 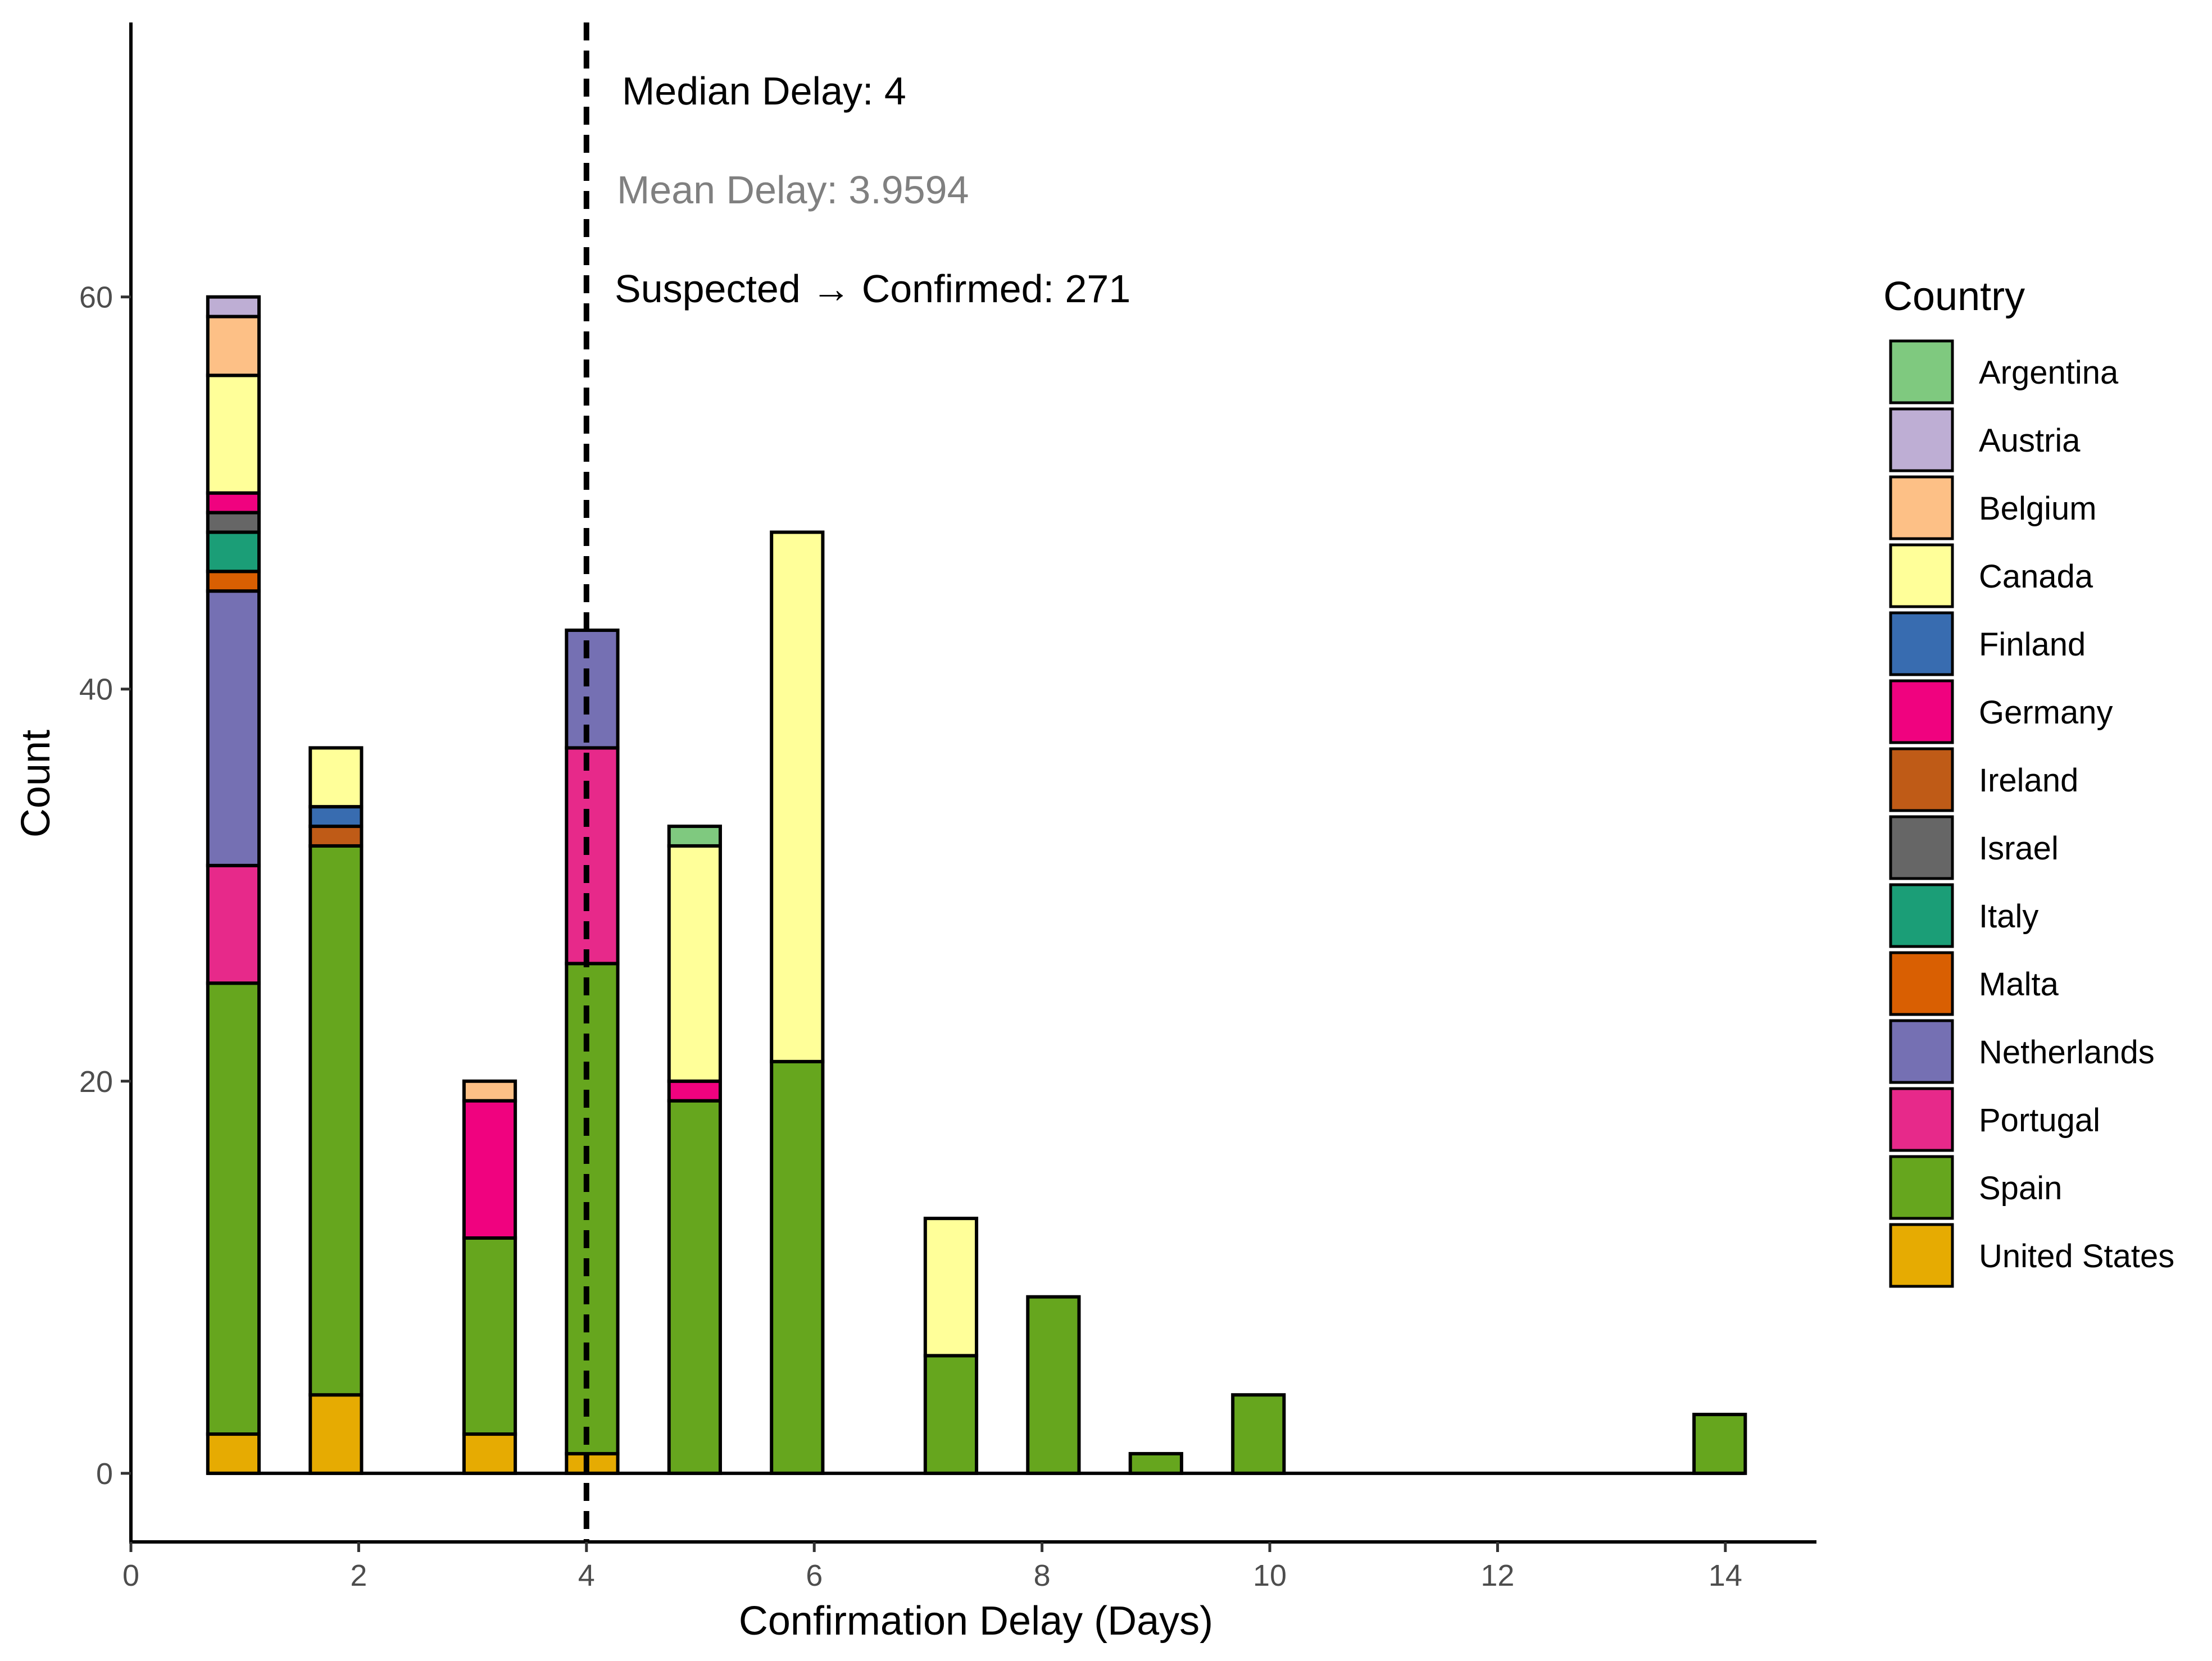 What do you see at coordinates (793, 190) in the screenshot?
I see `mean-delay-annotation: Mean Delay: 3.9594` at bounding box center [793, 190].